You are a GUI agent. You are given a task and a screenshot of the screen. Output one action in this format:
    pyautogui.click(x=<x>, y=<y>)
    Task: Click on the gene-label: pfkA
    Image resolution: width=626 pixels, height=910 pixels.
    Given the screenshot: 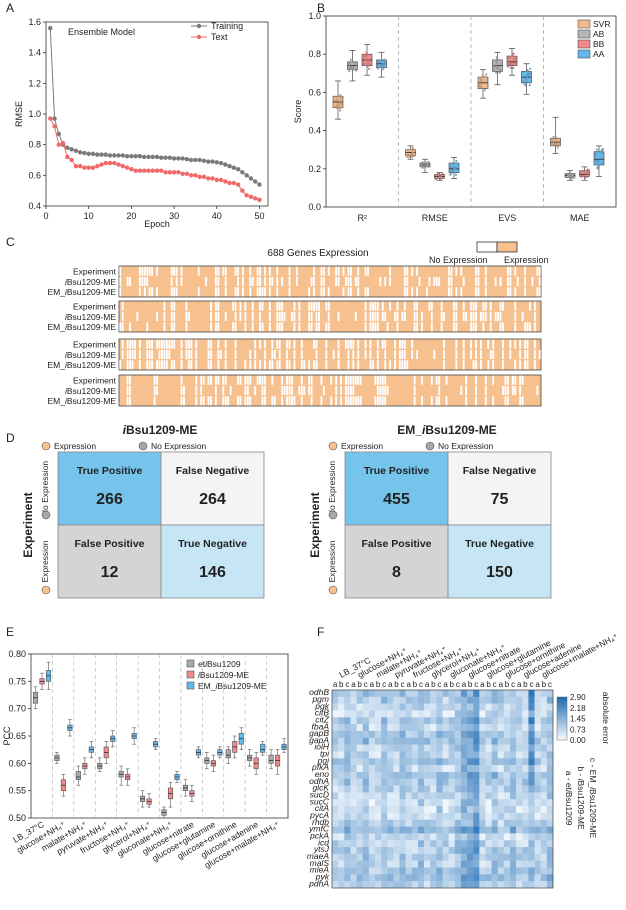 What is the action you would take?
    pyautogui.click(x=320, y=767)
    